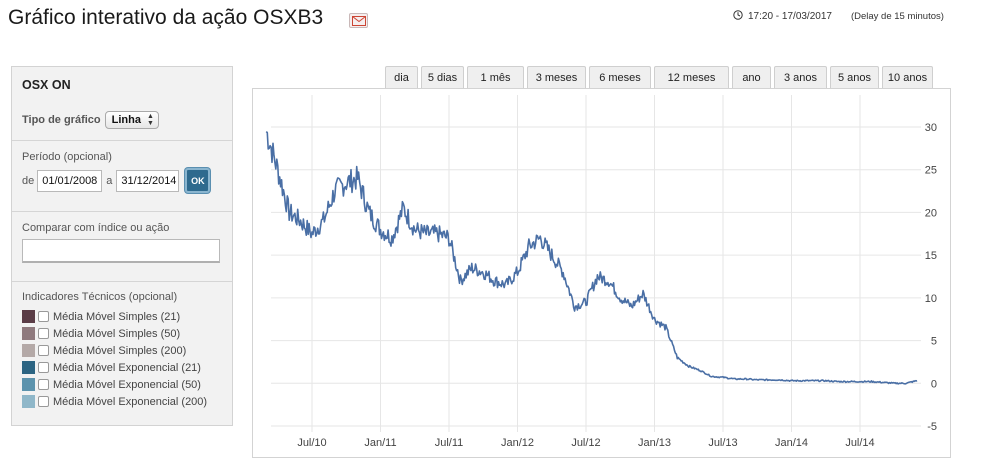 Image resolution: width=987 pixels, height=476 pixels. I want to click on indicator-item: Média Móvel Exponencial (200), so click(122, 401).